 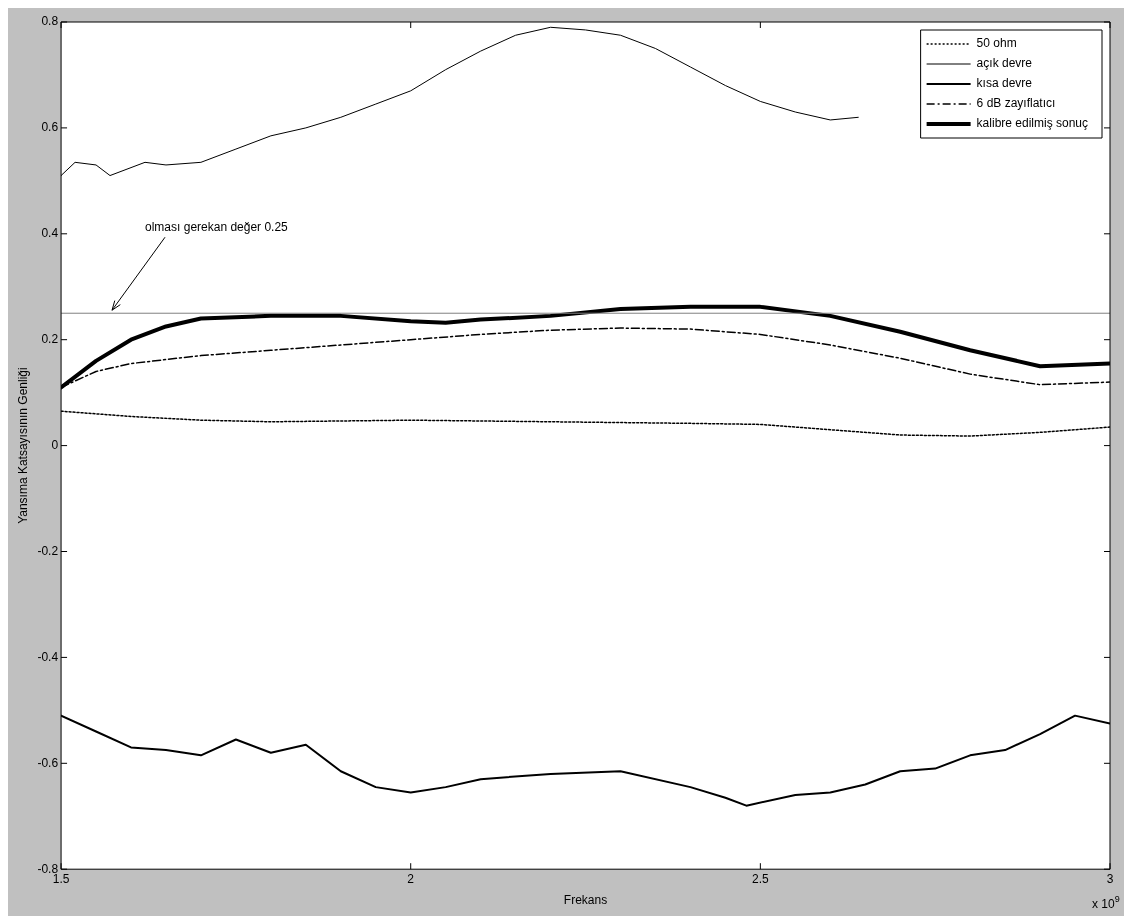 What do you see at coordinates (1016, 103) in the screenshot?
I see `legend-label: 6 dB zayıflatıcı` at bounding box center [1016, 103].